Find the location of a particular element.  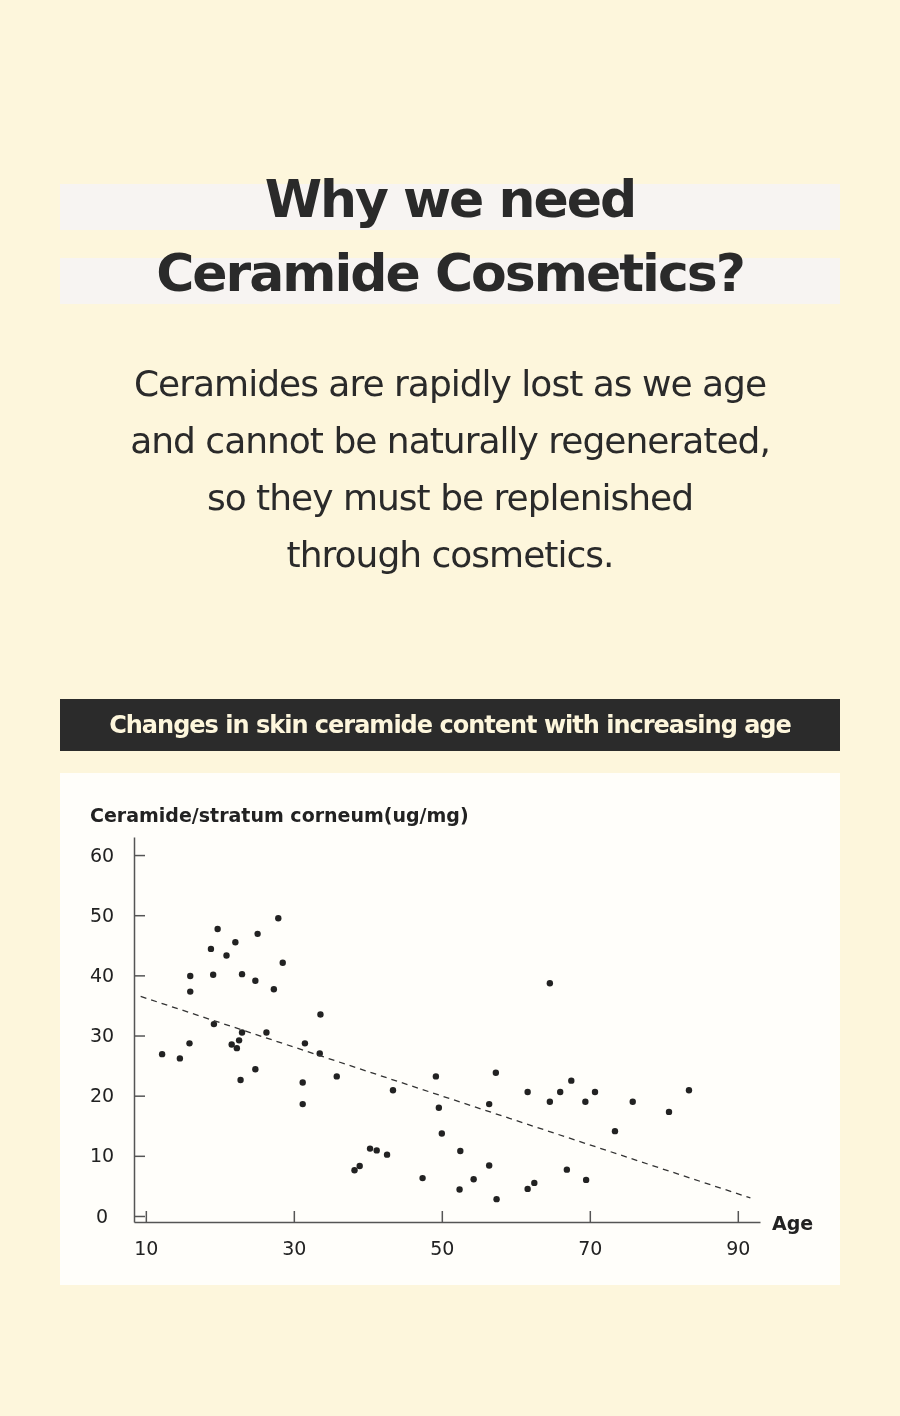

y-tick-label: 50 is located at coordinates (102, 914).